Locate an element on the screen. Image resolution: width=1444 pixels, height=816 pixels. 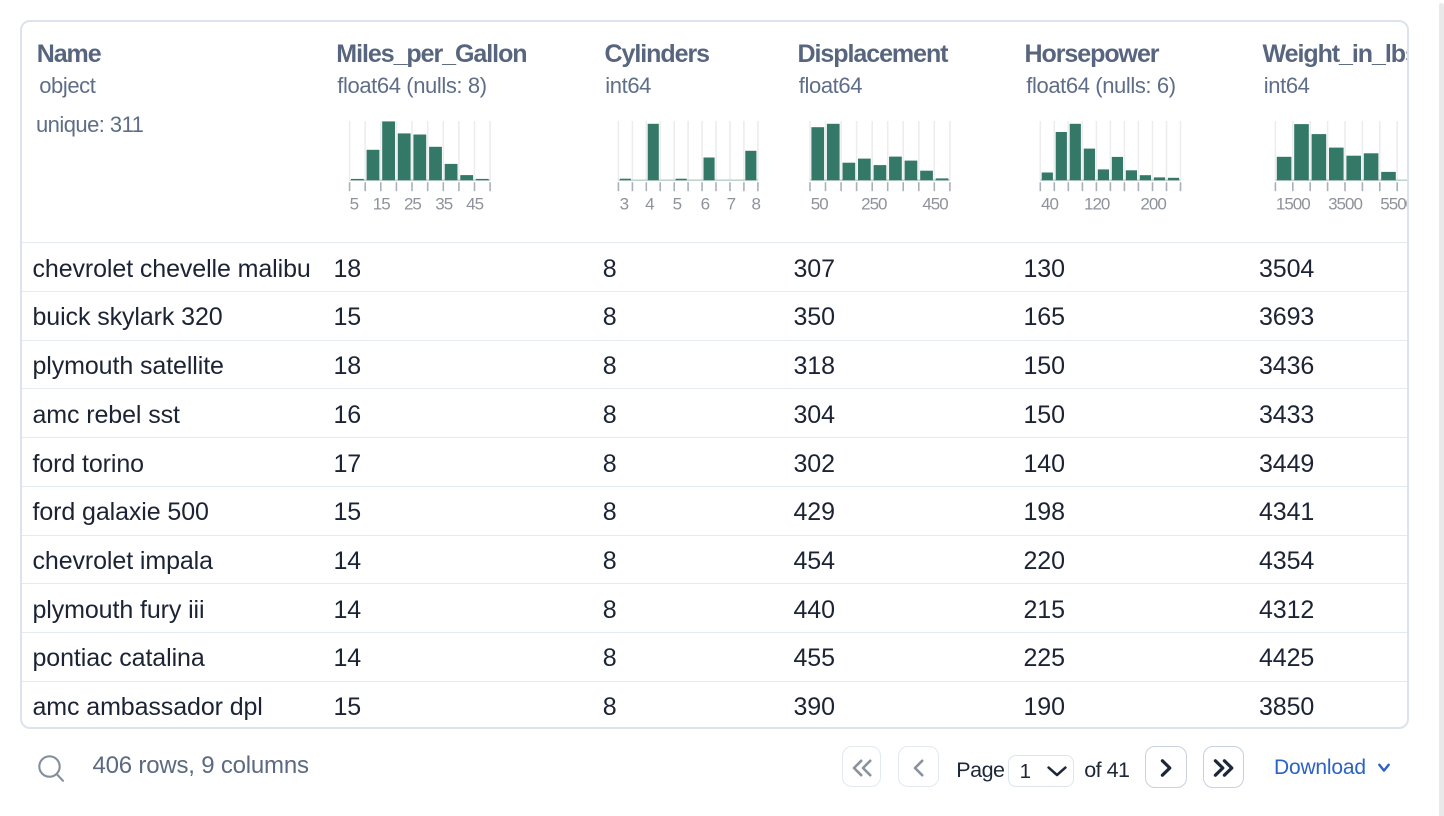
svg-text: 7 is located at coordinates (730, 203).